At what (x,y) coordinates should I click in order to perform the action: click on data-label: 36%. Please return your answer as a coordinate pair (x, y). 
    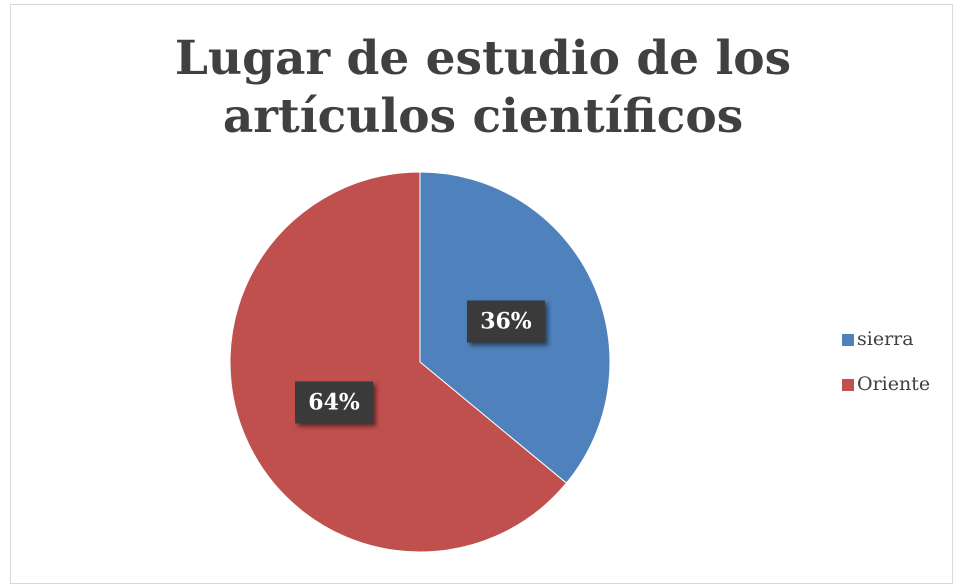
    Looking at the image, I should click on (506, 322).